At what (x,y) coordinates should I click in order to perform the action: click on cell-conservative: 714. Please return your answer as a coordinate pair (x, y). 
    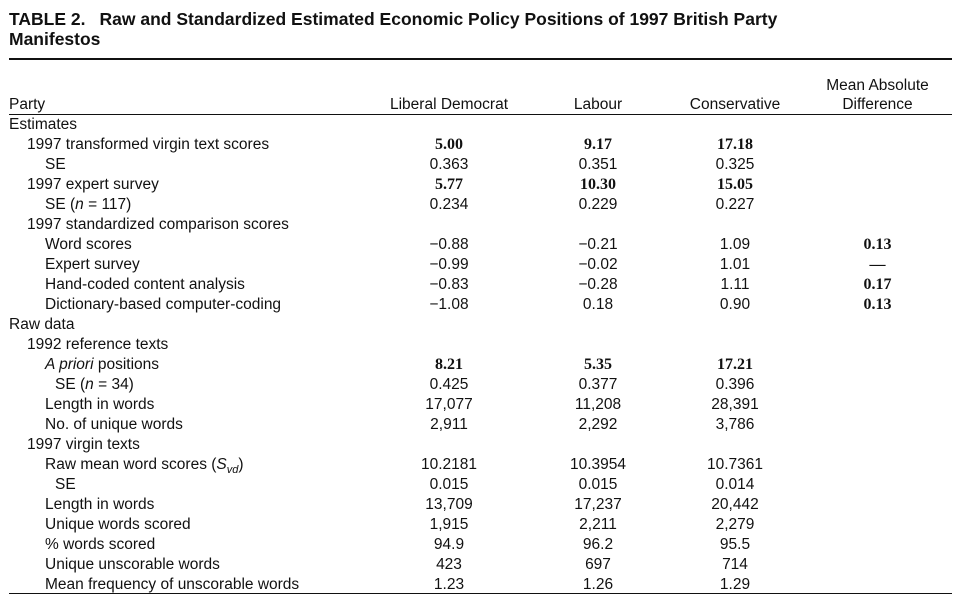
    Looking at the image, I should click on (735, 565).